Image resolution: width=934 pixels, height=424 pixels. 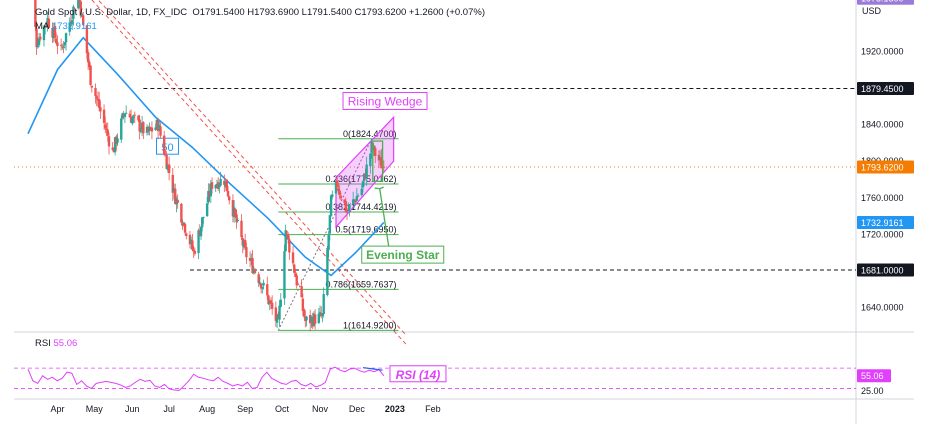 What do you see at coordinates (365, 172) in the screenshot?
I see `rising-wedge` at bounding box center [365, 172].